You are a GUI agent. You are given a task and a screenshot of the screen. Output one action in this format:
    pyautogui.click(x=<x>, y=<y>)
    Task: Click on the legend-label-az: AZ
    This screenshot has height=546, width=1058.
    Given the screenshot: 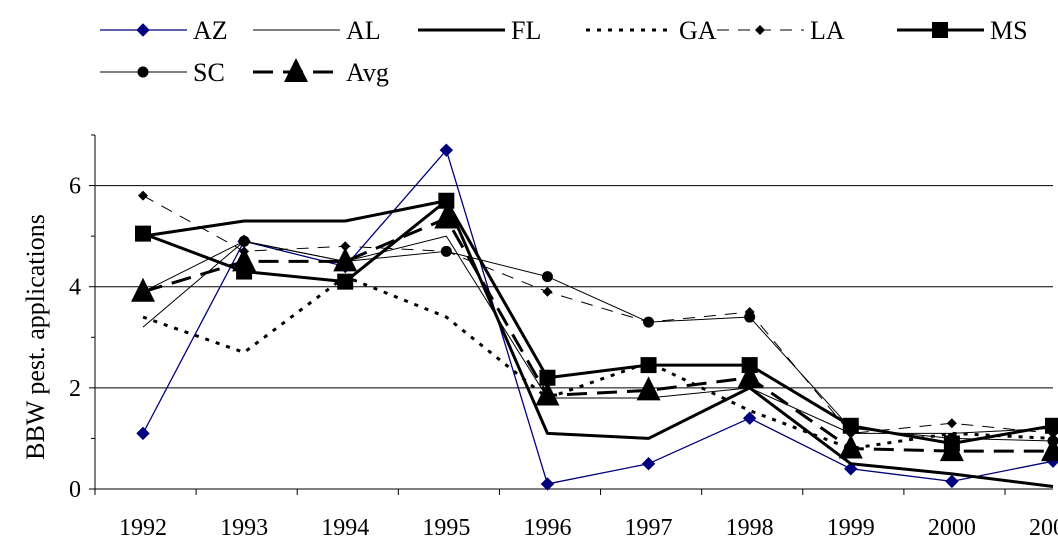 What is the action you would take?
    pyautogui.click(x=210, y=30)
    